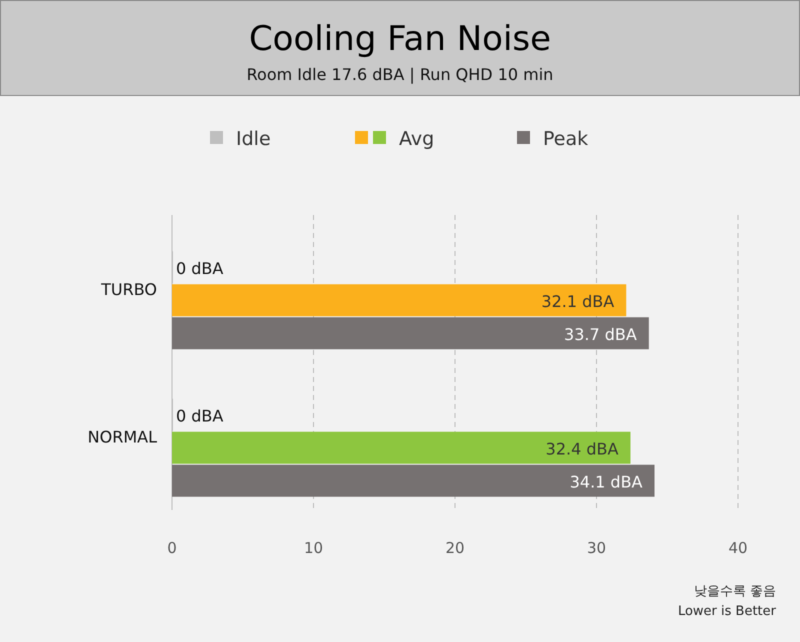 The image size is (800, 642). Describe the element at coordinates (314, 548) in the screenshot. I see `x-tick-label: 10` at that location.